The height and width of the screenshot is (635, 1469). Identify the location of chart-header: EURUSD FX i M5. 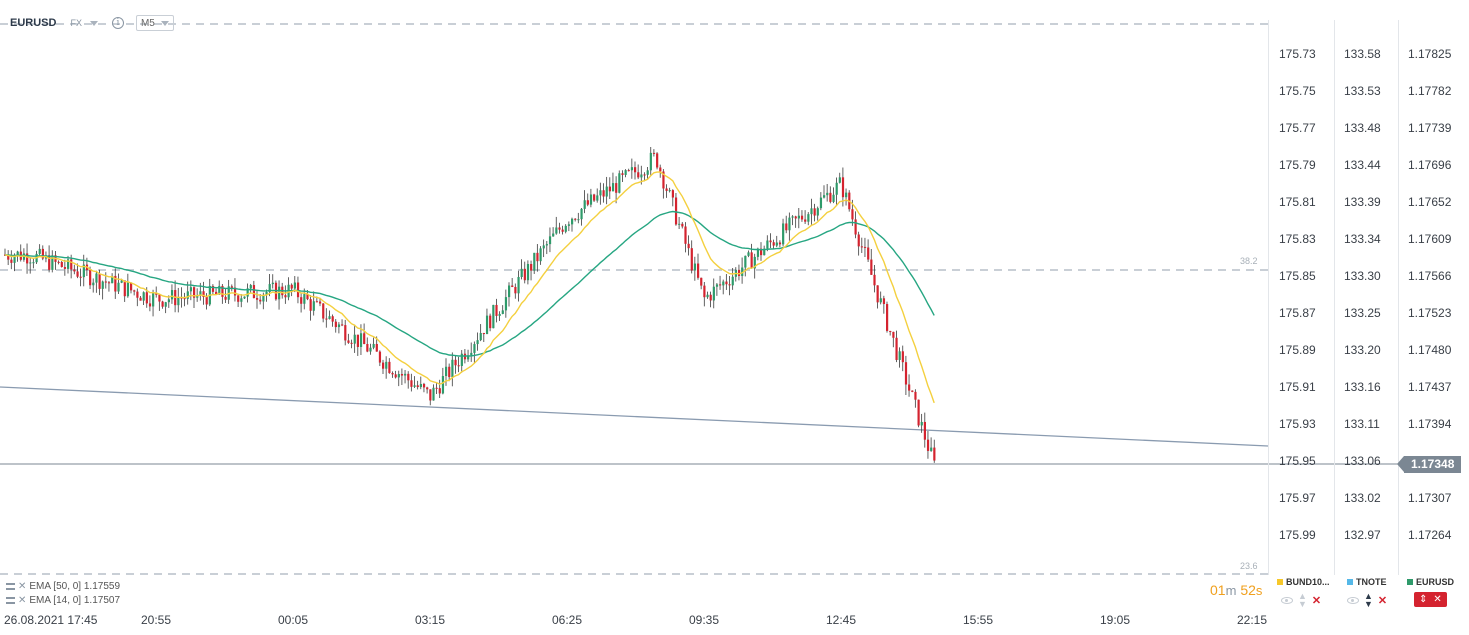
(92, 23).